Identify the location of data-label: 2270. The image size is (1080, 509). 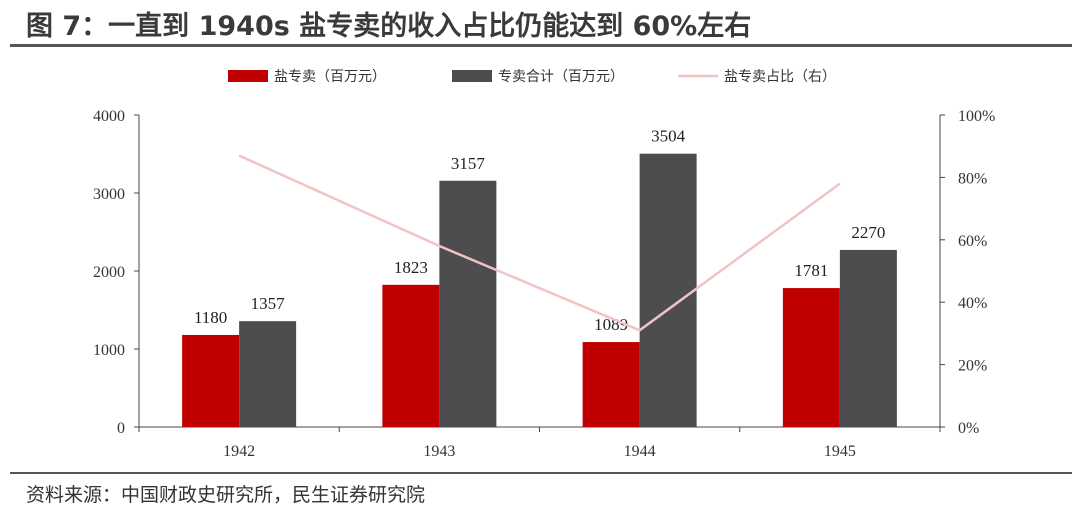
(868, 232).